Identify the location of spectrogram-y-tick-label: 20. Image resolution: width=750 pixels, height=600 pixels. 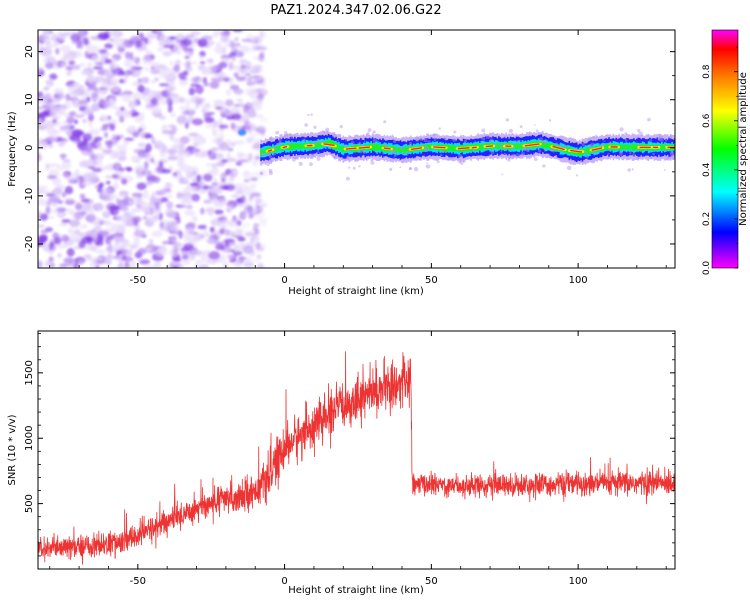
(29, 51).